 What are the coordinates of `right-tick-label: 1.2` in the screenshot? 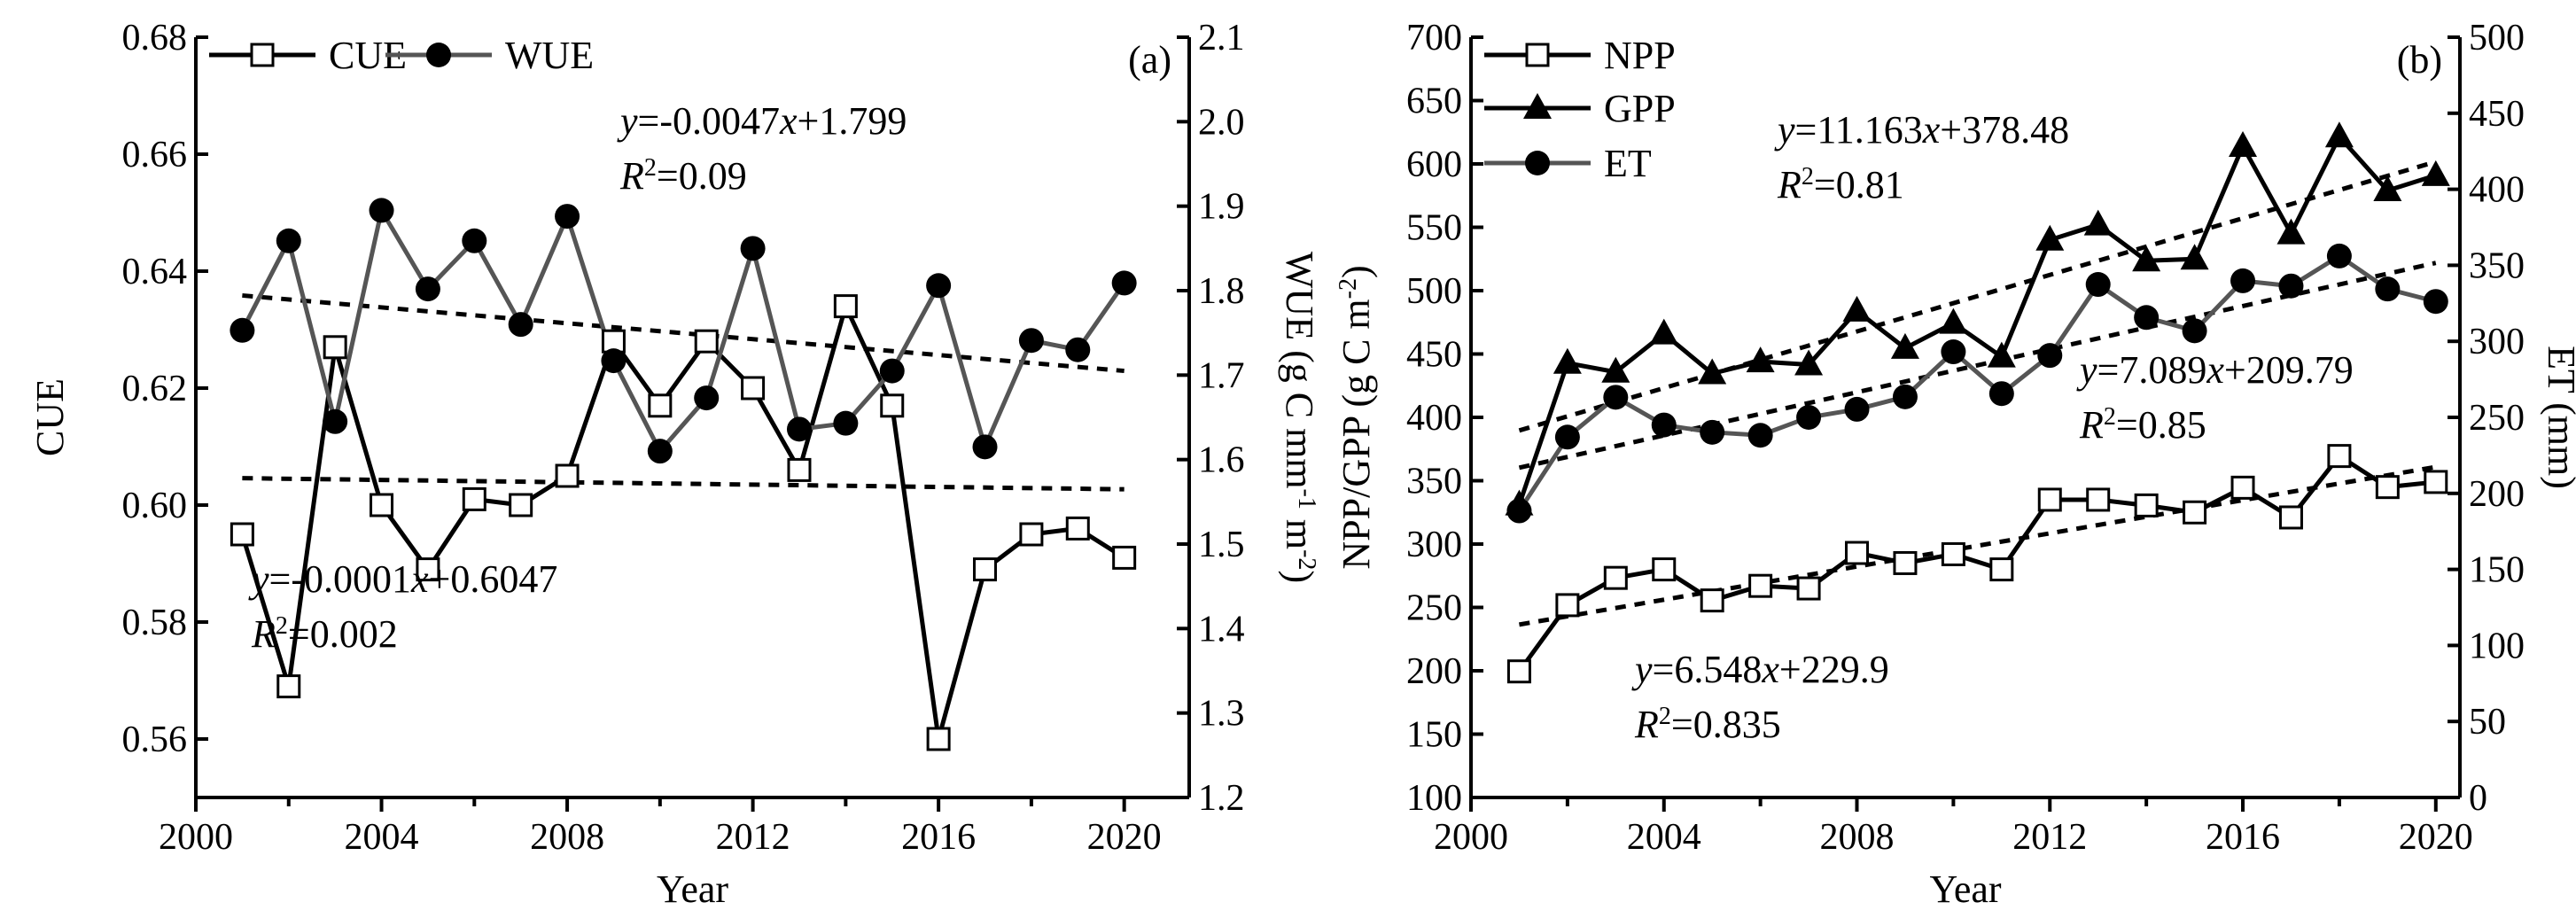 It's located at (1221, 798).